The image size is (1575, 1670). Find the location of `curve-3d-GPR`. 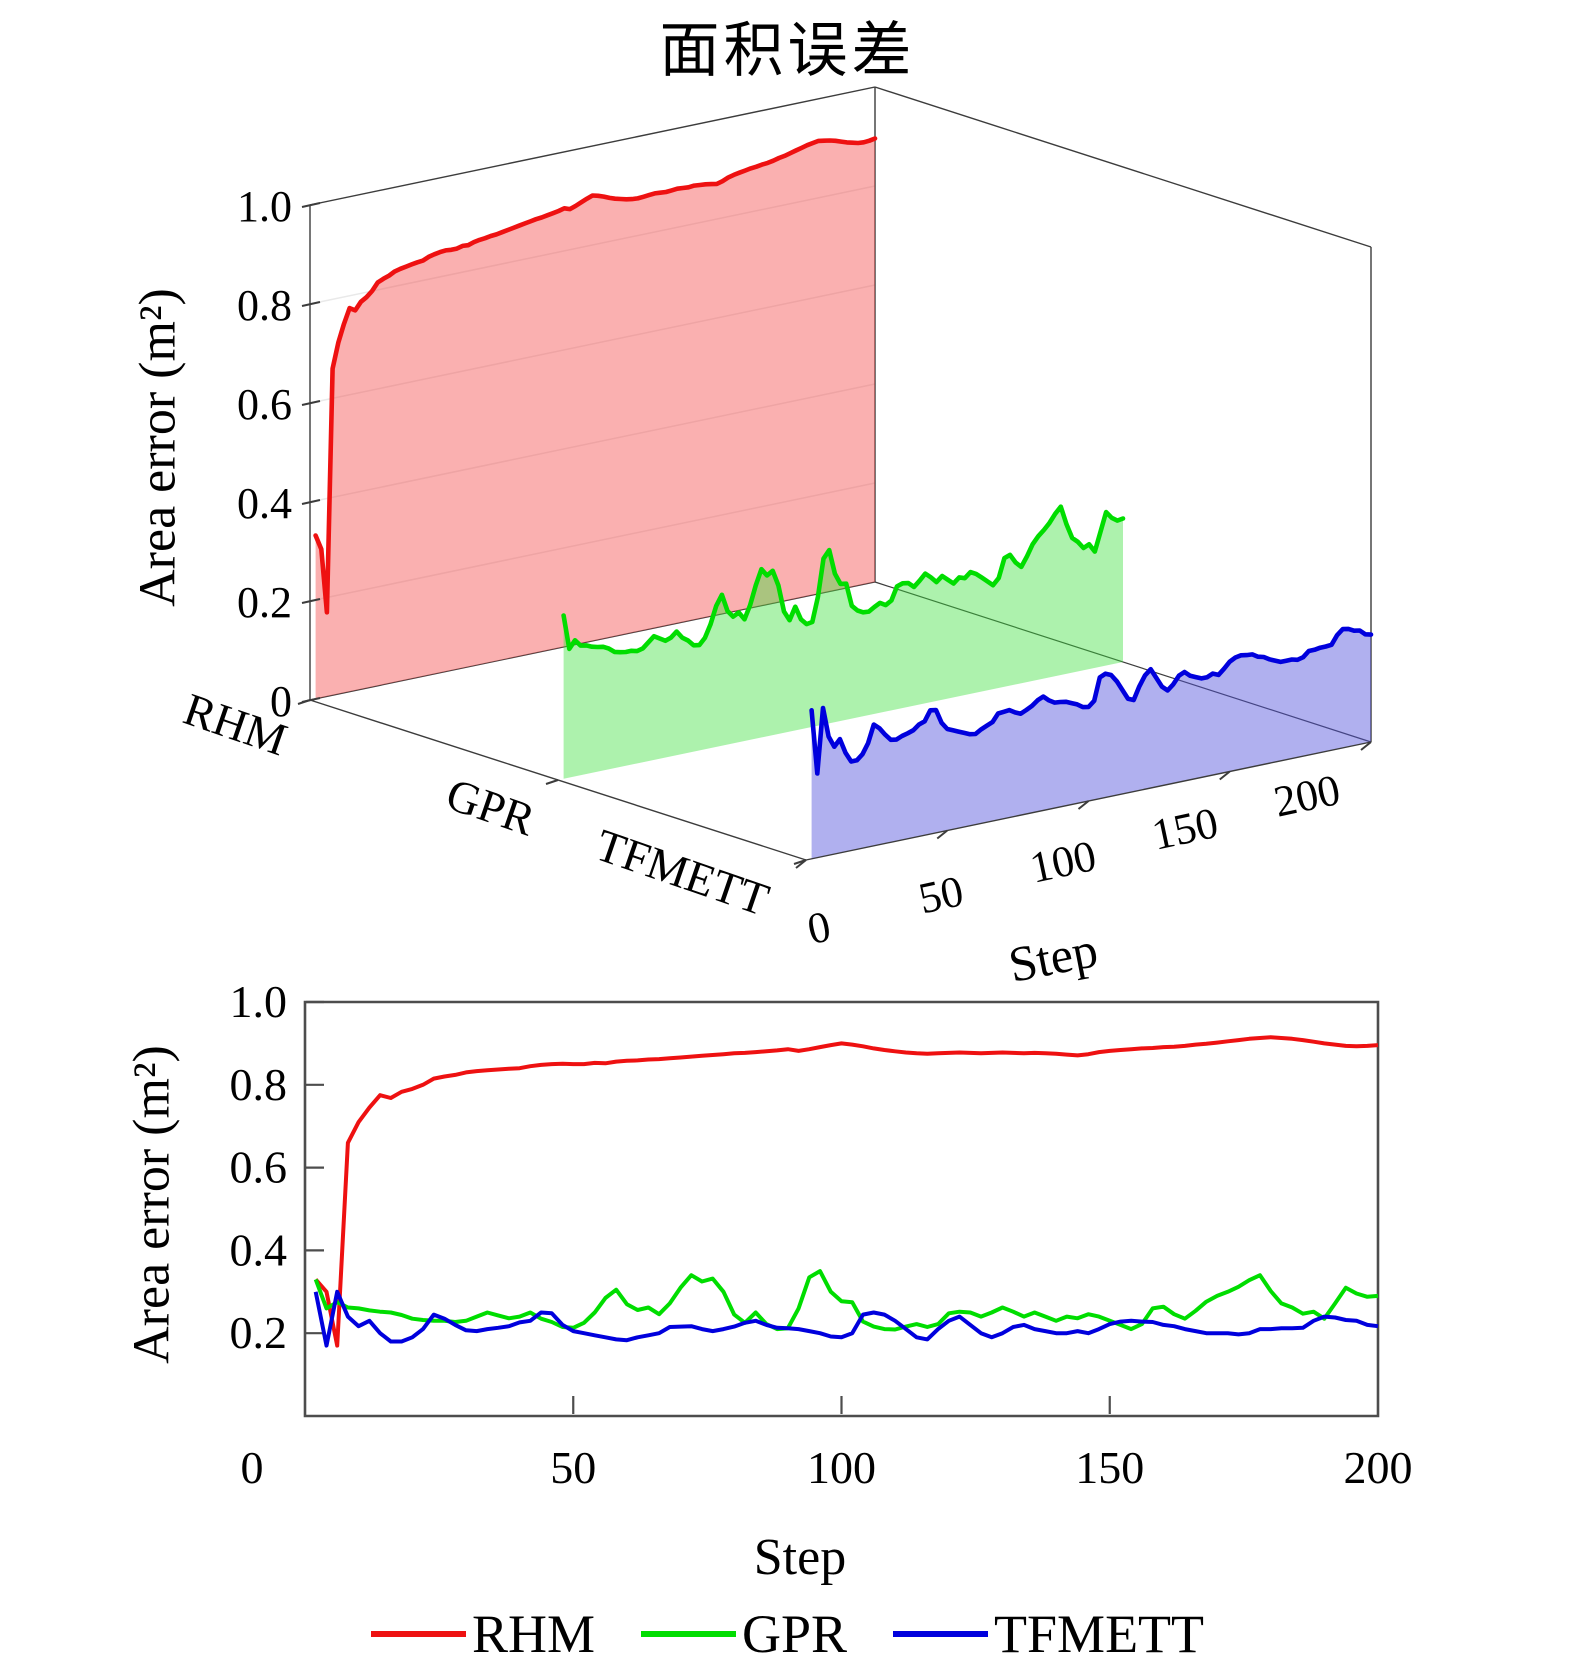

curve-3d-GPR is located at coordinates (843, 579).